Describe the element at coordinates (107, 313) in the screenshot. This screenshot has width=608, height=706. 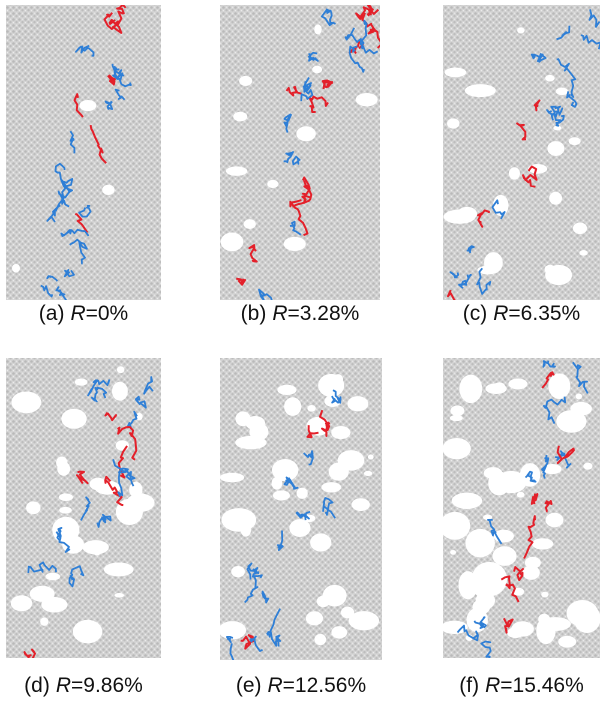
I see `caption-value: =0%` at that location.